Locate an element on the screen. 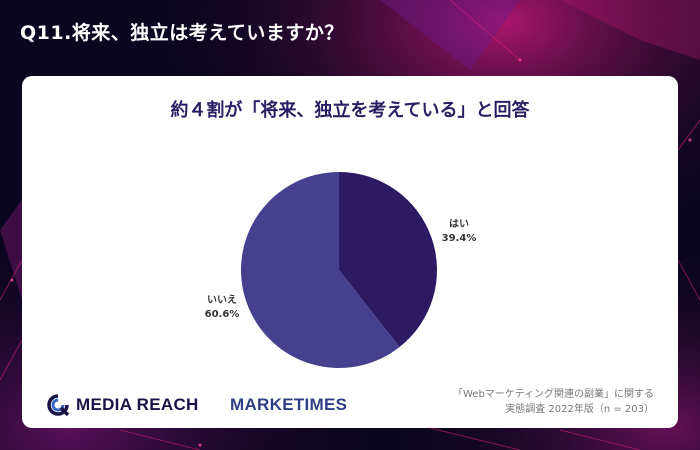 Image resolution: width=700 pixels, height=450 pixels. source-line-2: 実態調査 2022年版（n = 203） is located at coordinates (579, 409).